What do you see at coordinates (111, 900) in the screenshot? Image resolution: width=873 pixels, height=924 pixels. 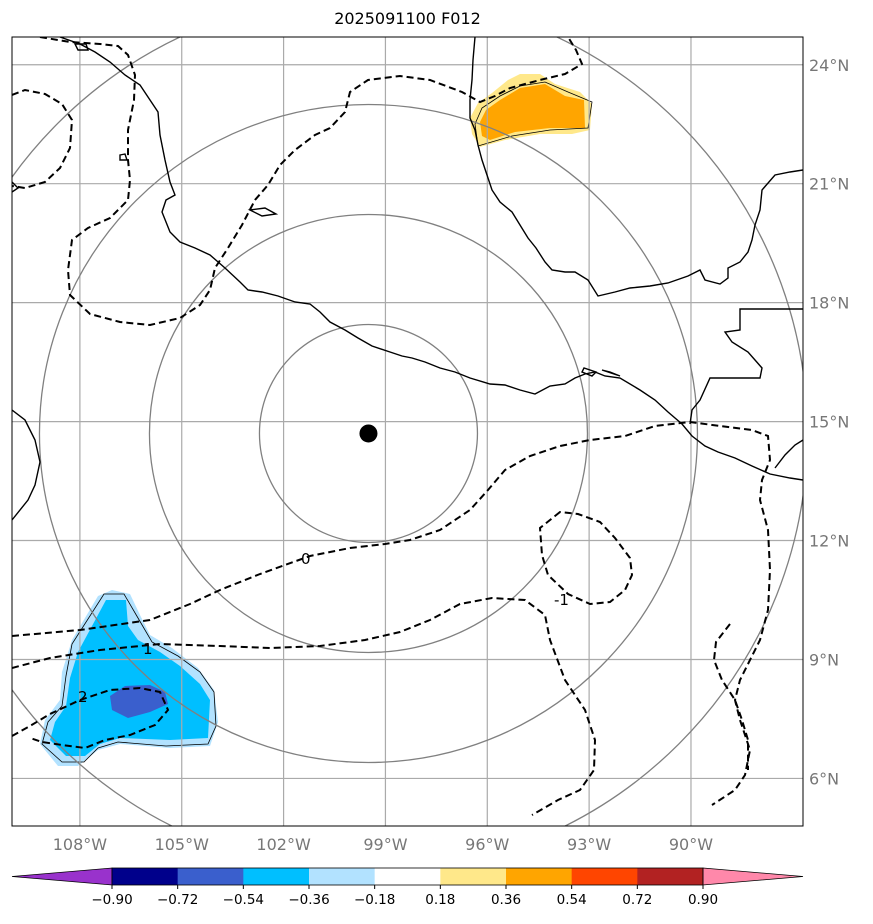 I see `colorbar-label-0: −0.90` at bounding box center [111, 900].